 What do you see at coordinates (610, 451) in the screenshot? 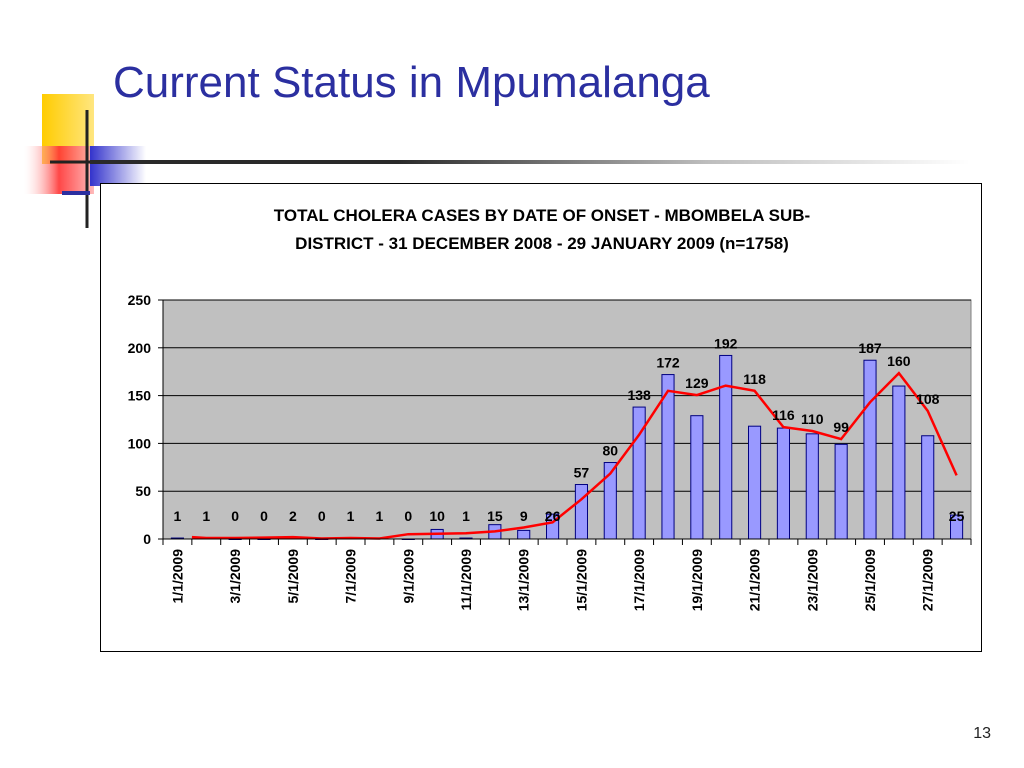
I see `data-label: 80` at bounding box center [610, 451].